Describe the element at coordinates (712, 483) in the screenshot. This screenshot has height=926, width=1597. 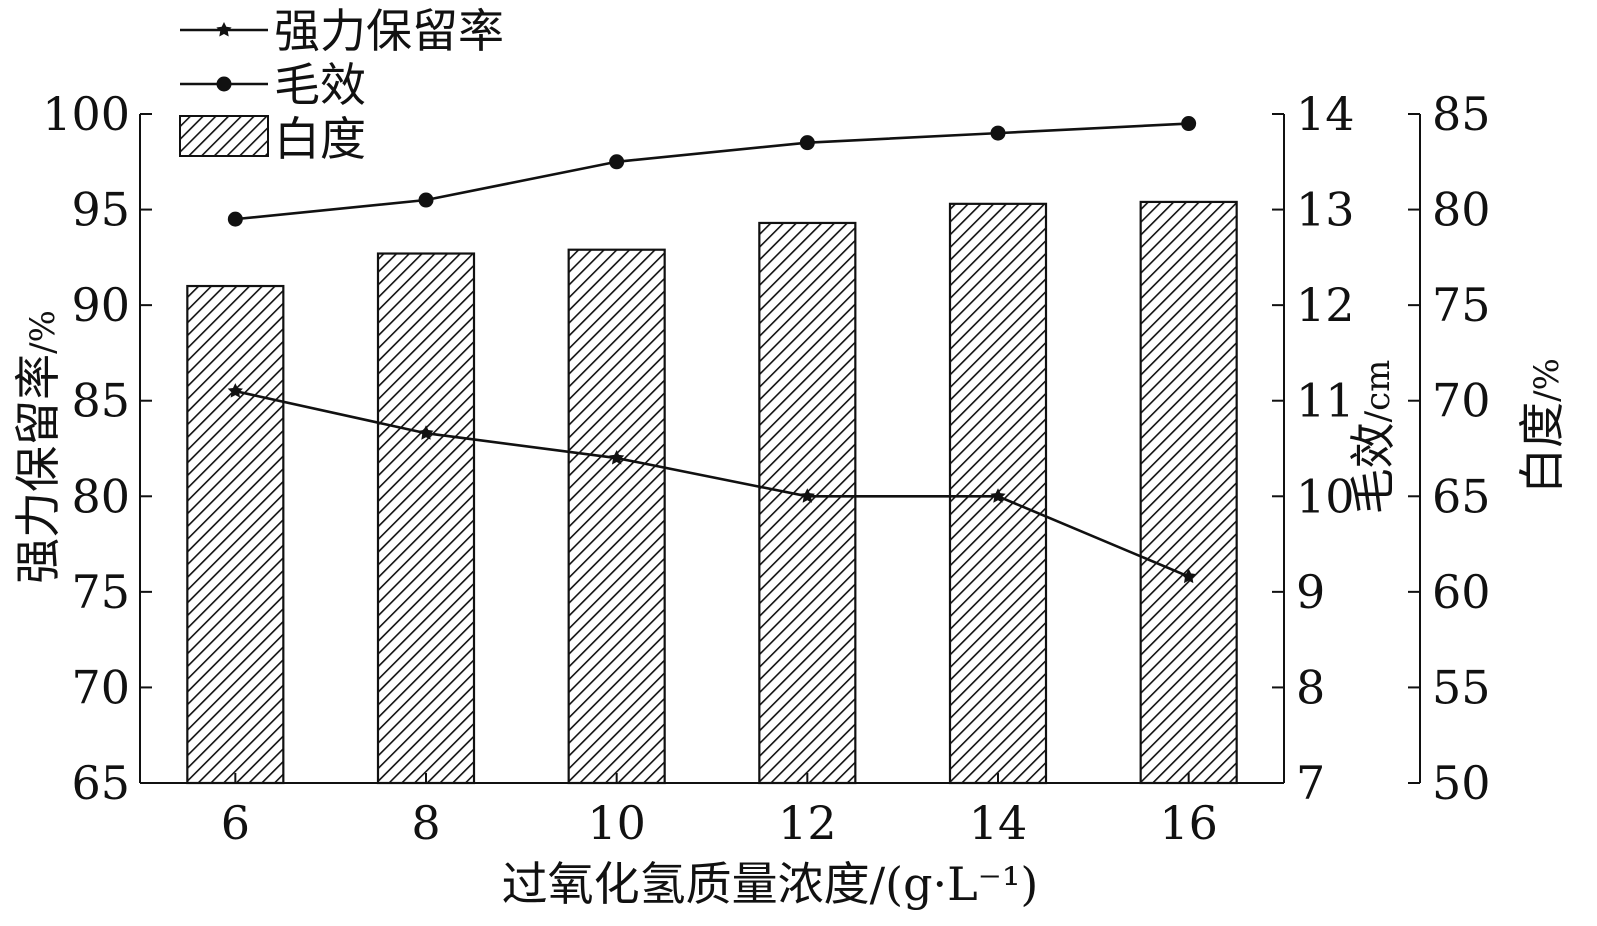
I see `line-强力保留率` at that location.